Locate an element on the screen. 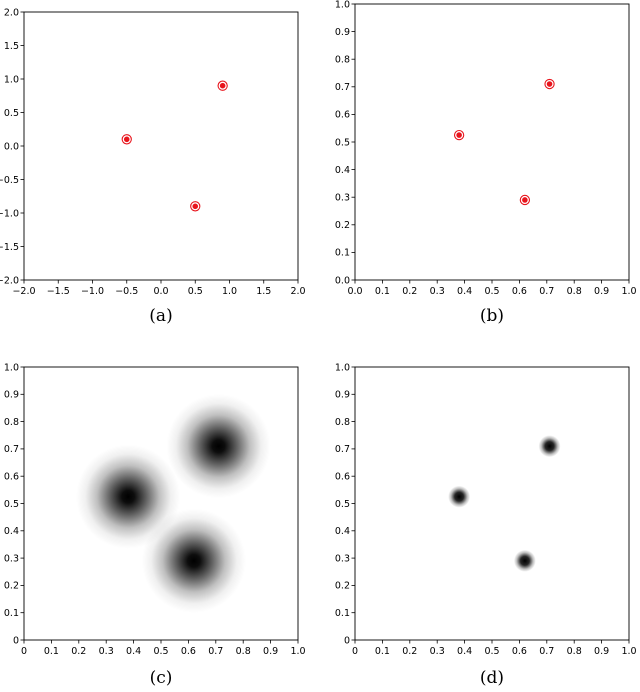 Image resolution: width=640 pixels, height=692 pixels. x-tick-label: −1.0 is located at coordinates (92, 291).